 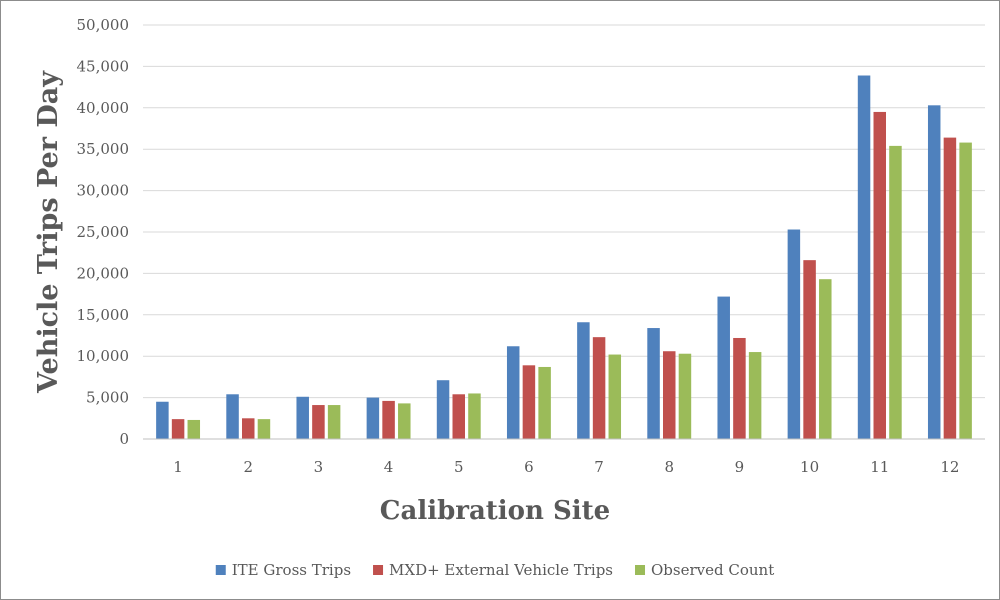 What do you see at coordinates (103, 108) in the screenshot?
I see `y-tick-label: 40,000` at bounding box center [103, 108].